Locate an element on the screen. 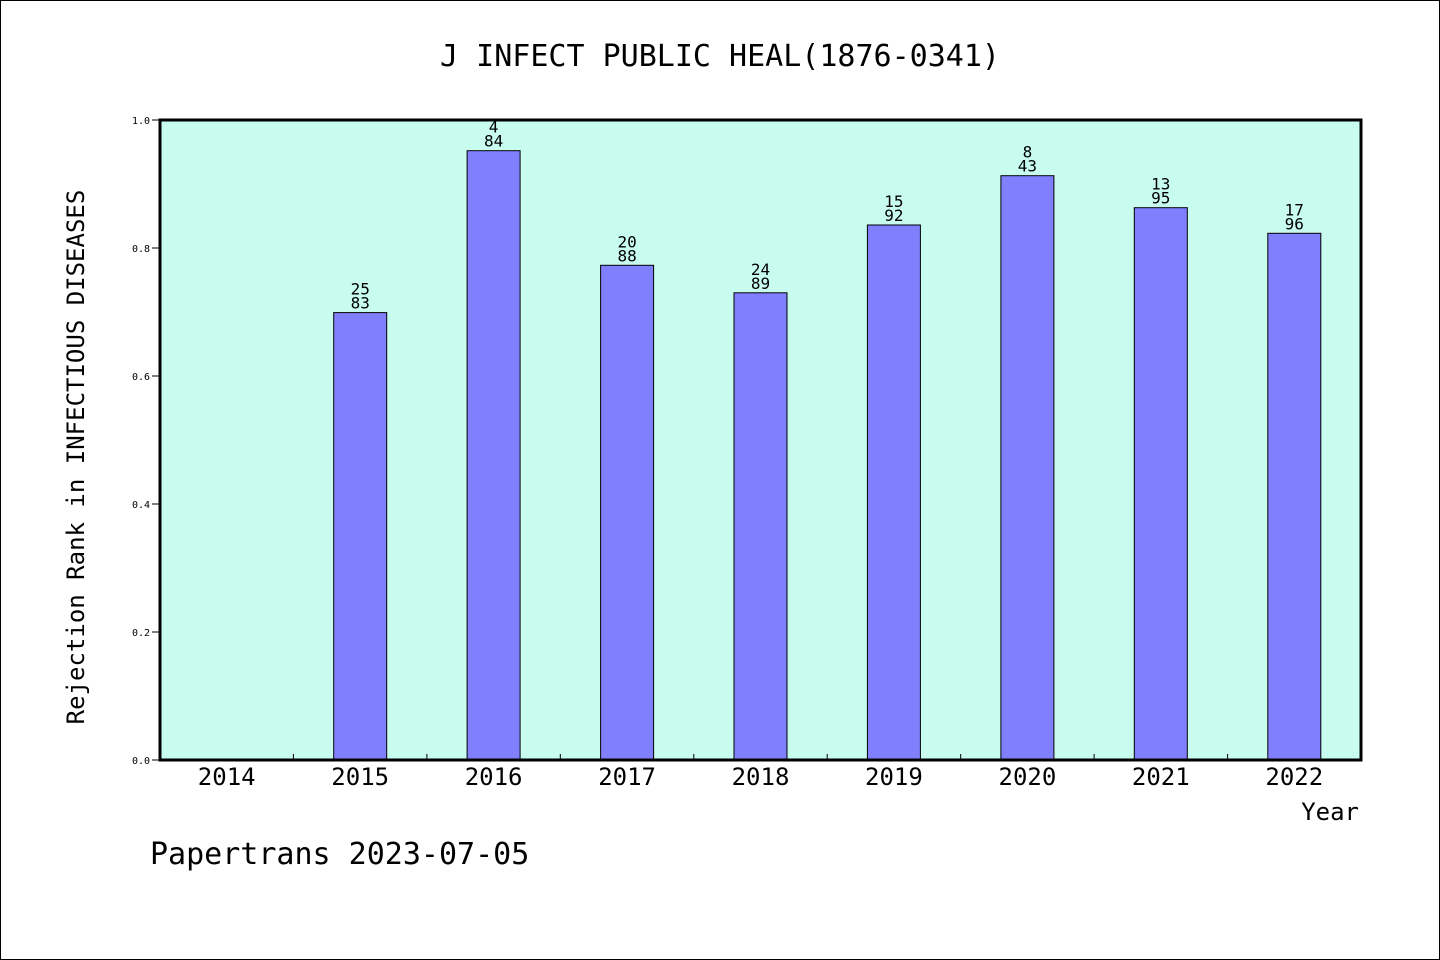 The height and width of the screenshot is (960, 1440). bar-label-top-2015: 25 is located at coordinates (360, 289).